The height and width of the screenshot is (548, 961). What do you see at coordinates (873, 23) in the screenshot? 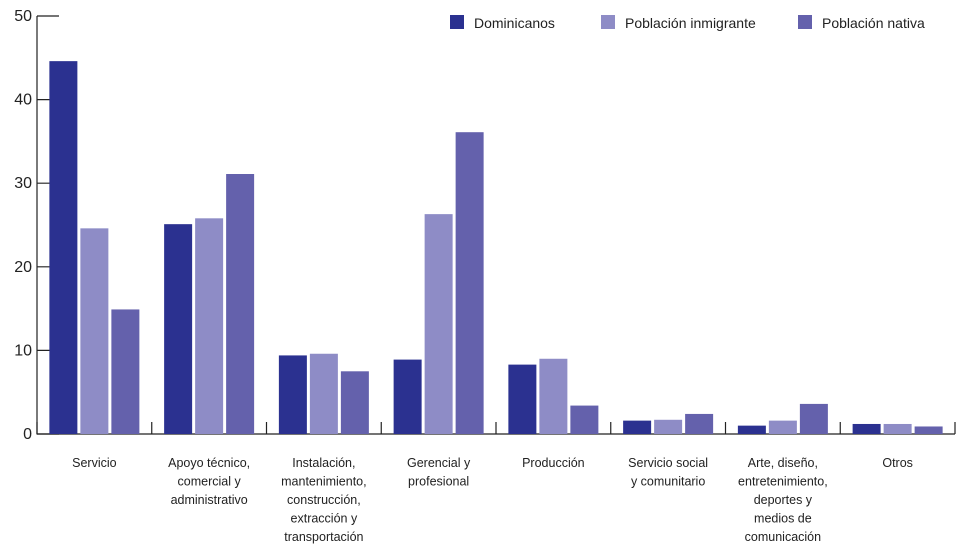
I see `legend-label: Población nativa` at bounding box center [873, 23].